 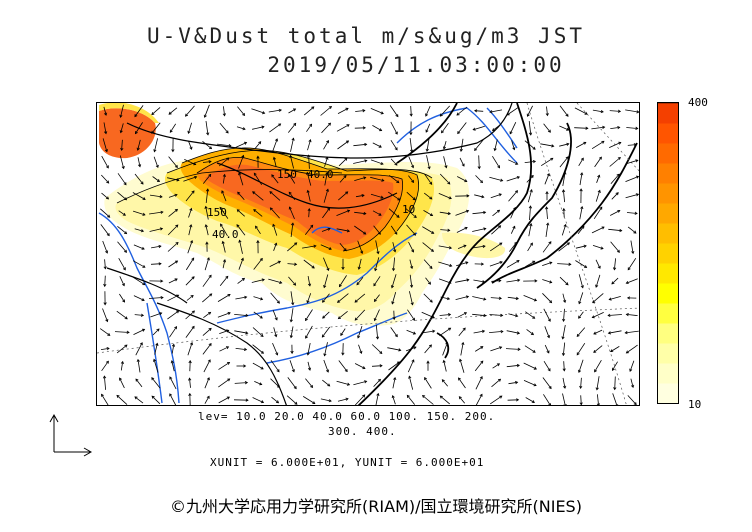 What do you see at coordinates (71, 435) in the screenshot?
I see `reference-vector-icon` at bounding box center [71, 435].